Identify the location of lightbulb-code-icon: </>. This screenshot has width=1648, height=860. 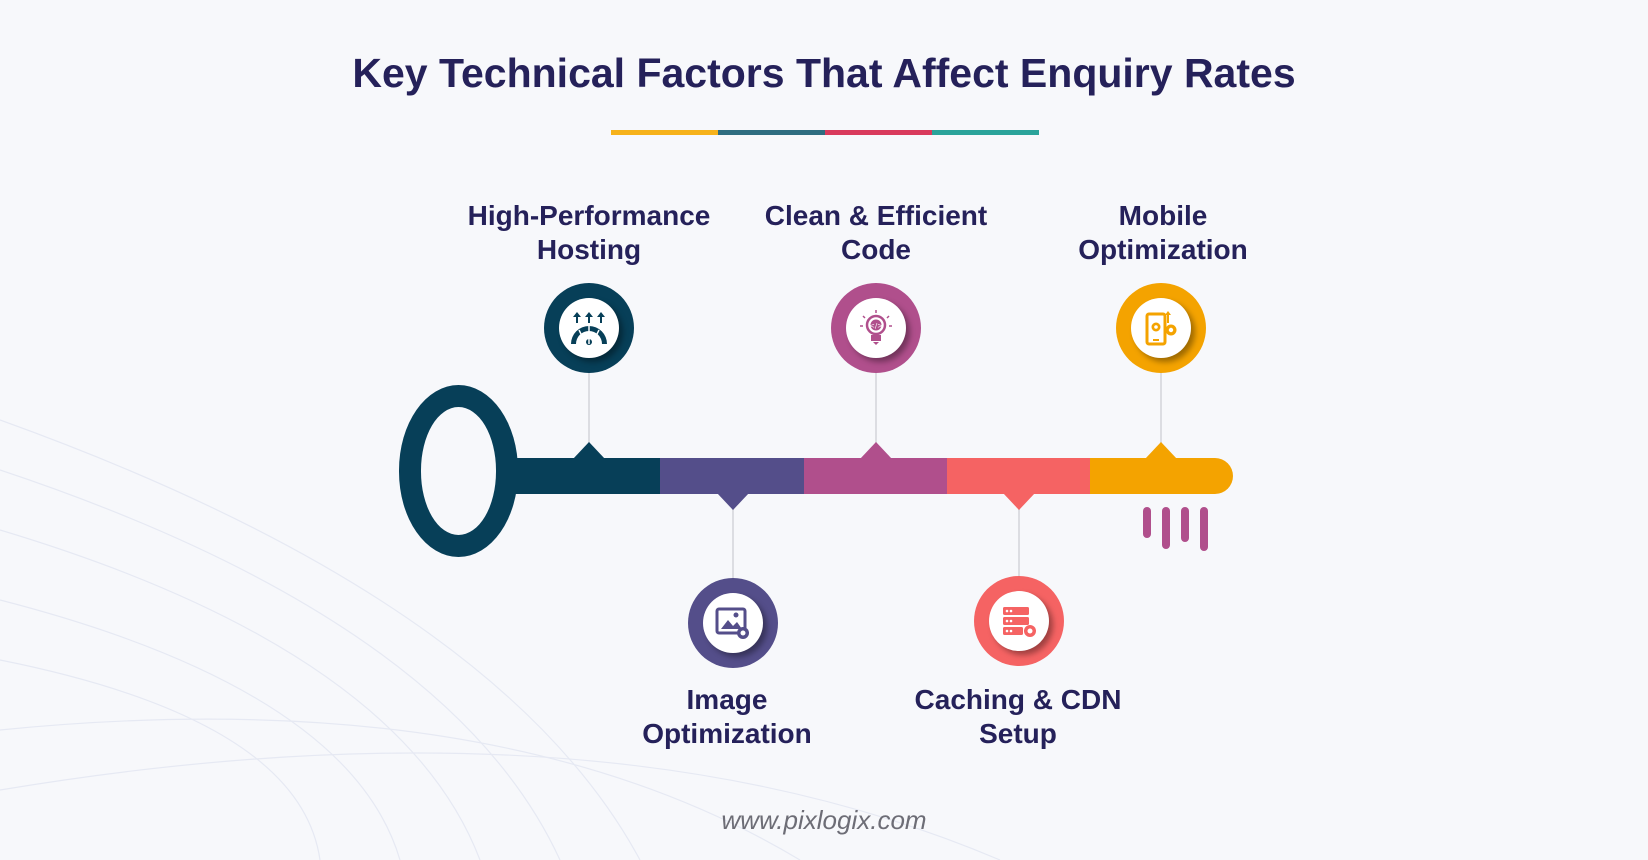
(876, 327).